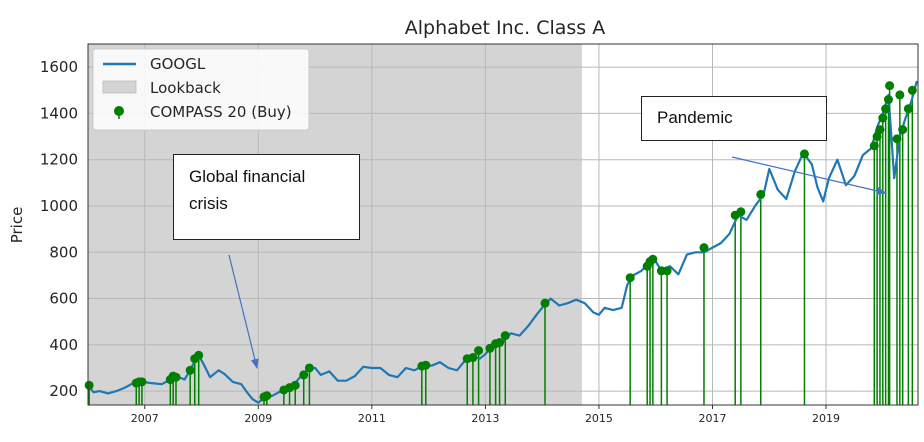 This screenshot has height=442, width=924. Describe the element at coordinates (119, 87) in the screenshot. I see `legend-lookback-swatch` at that location.